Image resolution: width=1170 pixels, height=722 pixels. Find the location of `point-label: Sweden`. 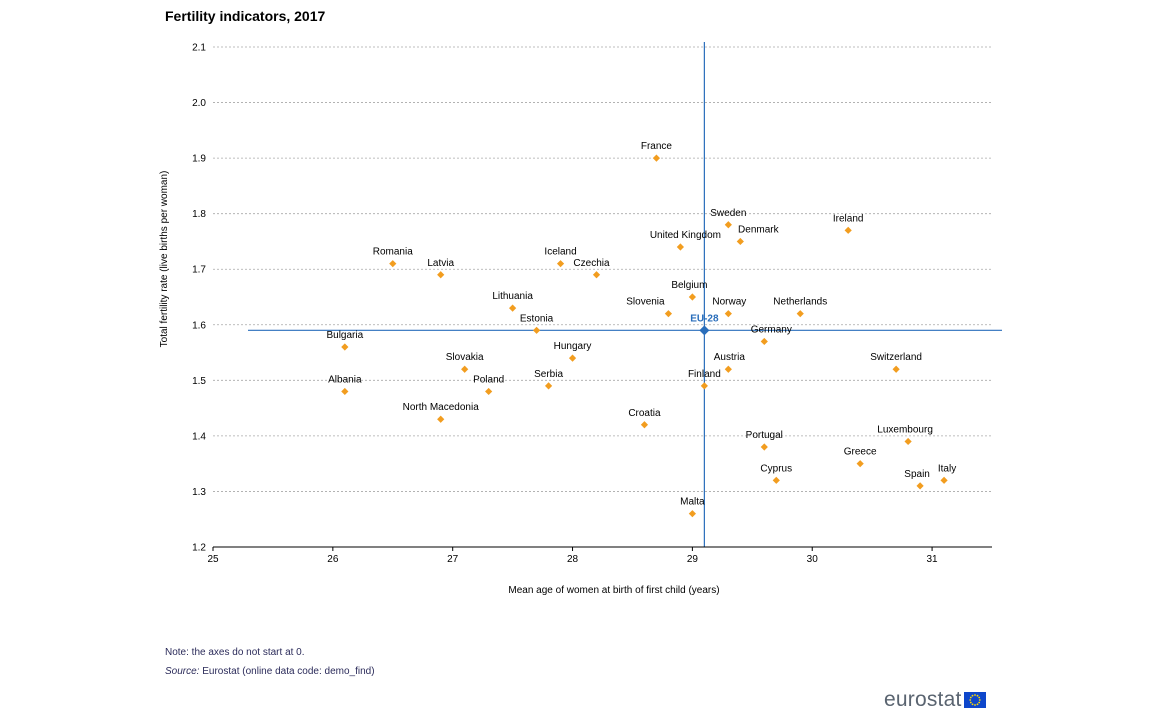

point-label: Sweden is located at coordinates (728, 213).